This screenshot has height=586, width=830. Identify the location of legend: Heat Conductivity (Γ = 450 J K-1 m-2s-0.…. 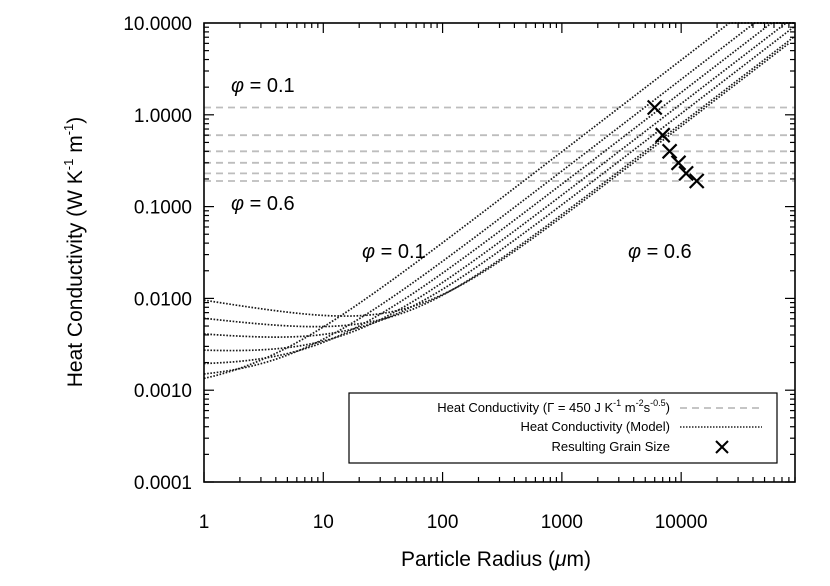
(563, 428).